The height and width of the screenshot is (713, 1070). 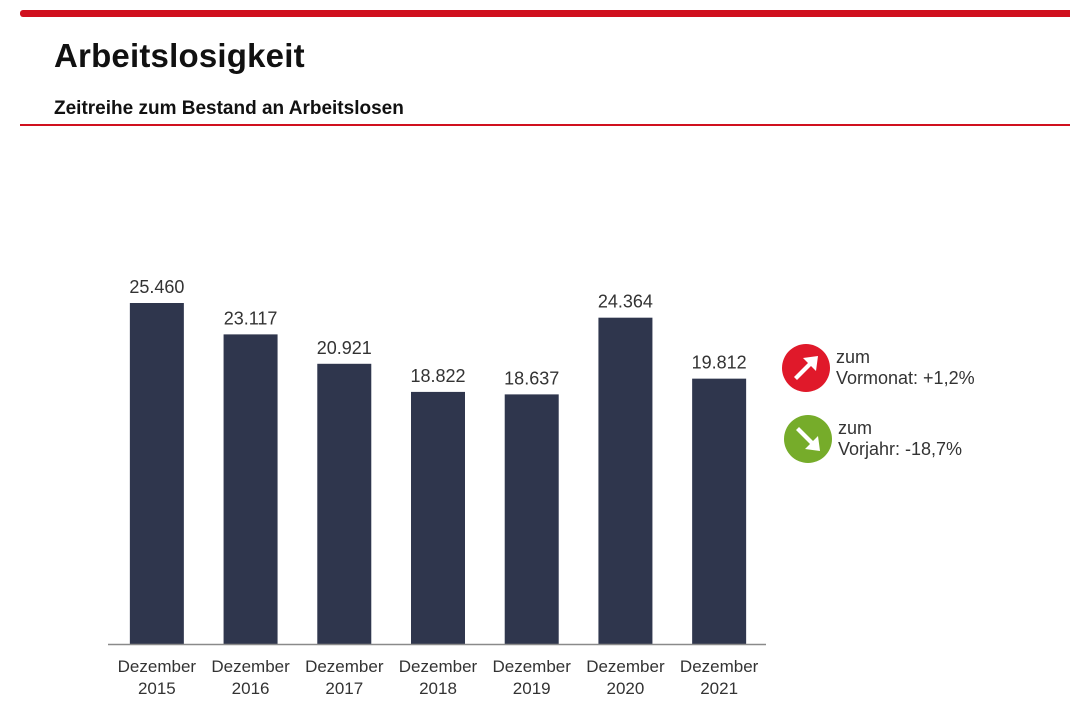 I want to click on category-label-2020-line1: Dezember, so click(x=625, y=666).